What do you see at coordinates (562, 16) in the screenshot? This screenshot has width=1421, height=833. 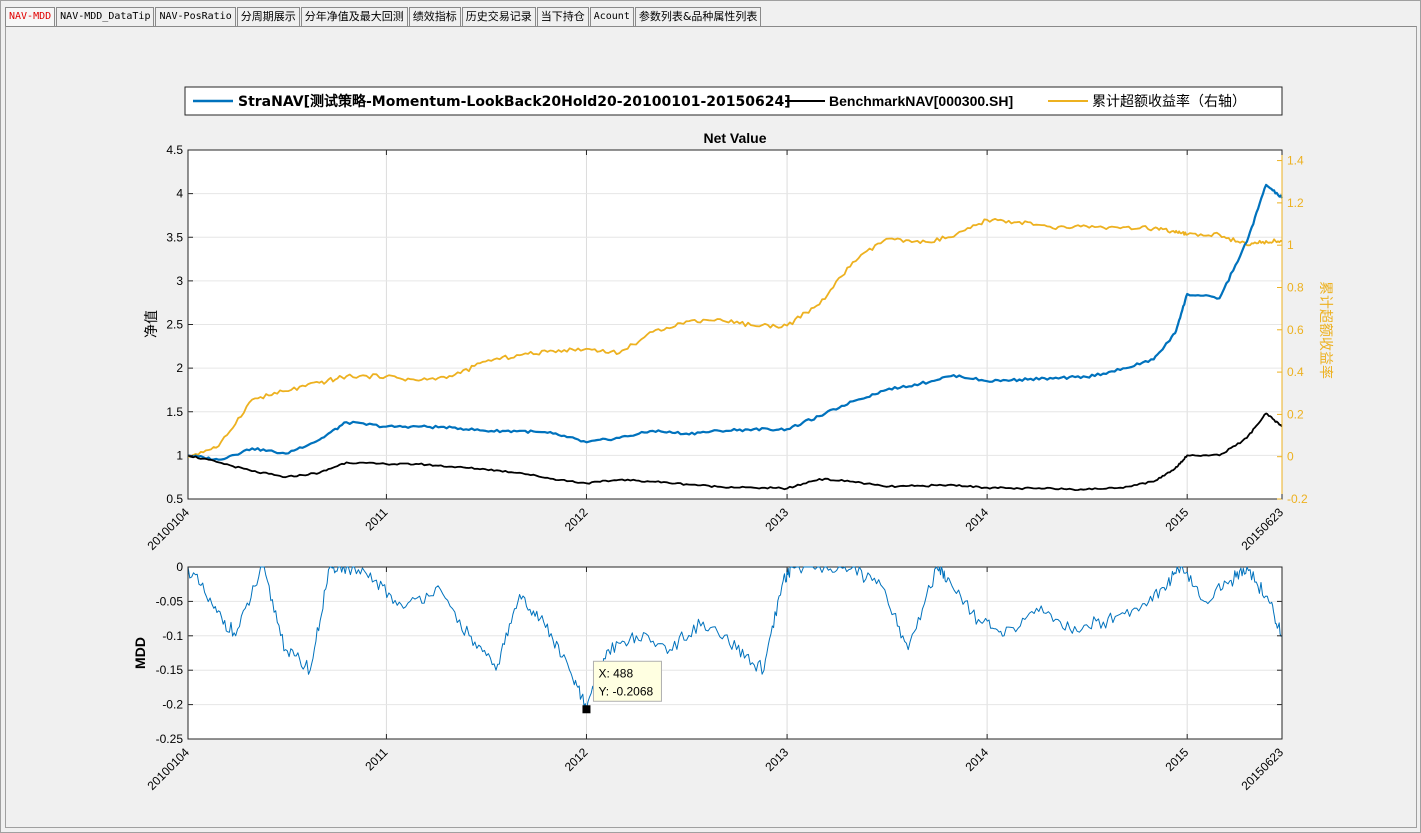 I see `tab-current-positions: 当下持仓` at bounding box center [562, 16].